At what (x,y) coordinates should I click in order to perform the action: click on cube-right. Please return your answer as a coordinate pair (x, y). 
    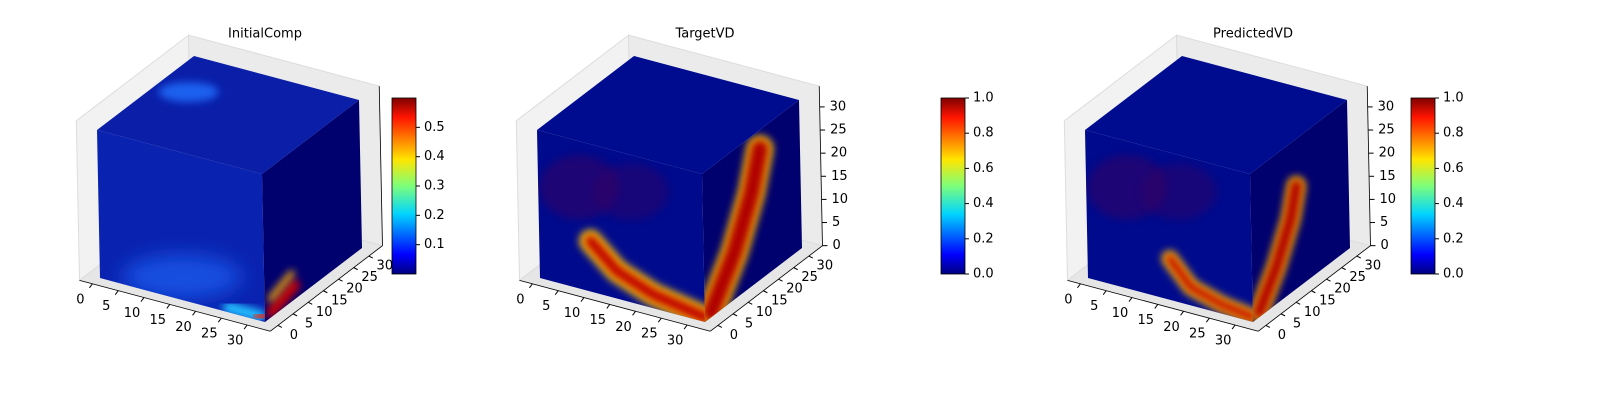
    Looking at the image, I should click on (312, 211).